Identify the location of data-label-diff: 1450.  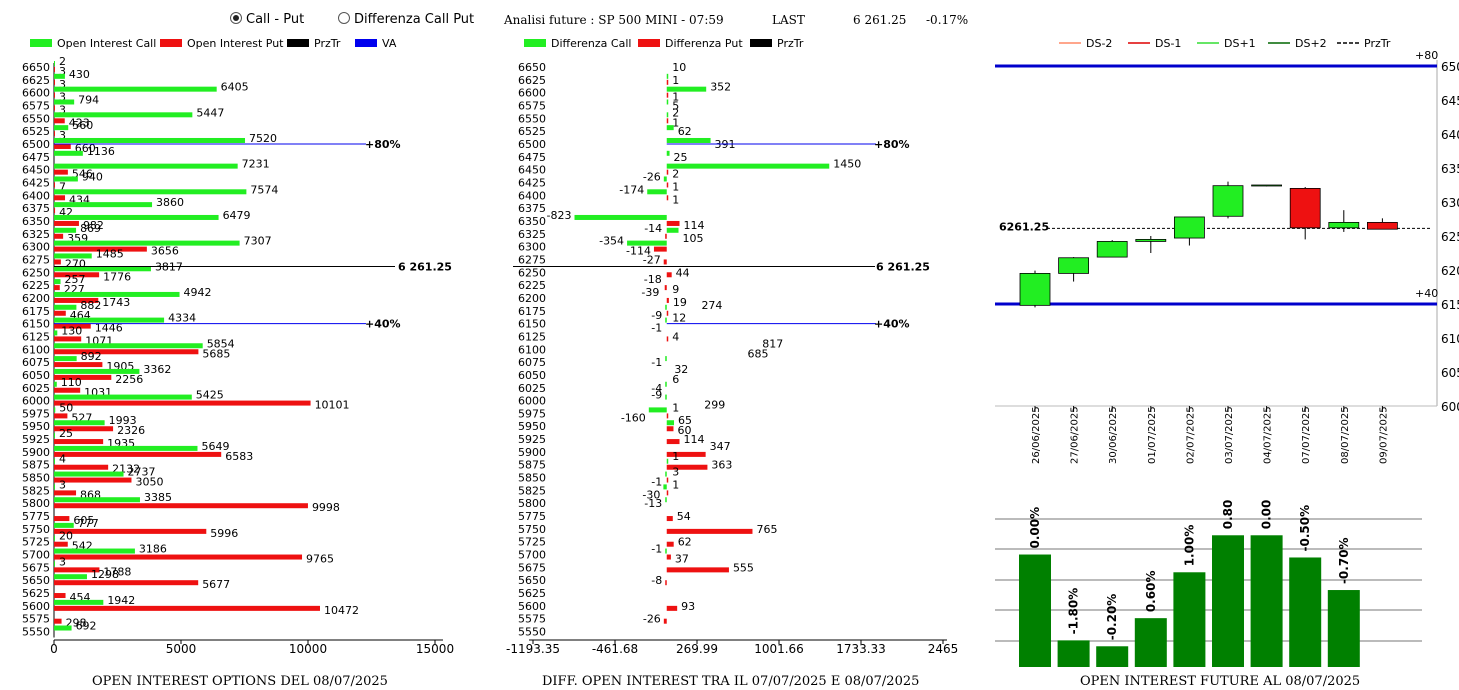
(847, 164).